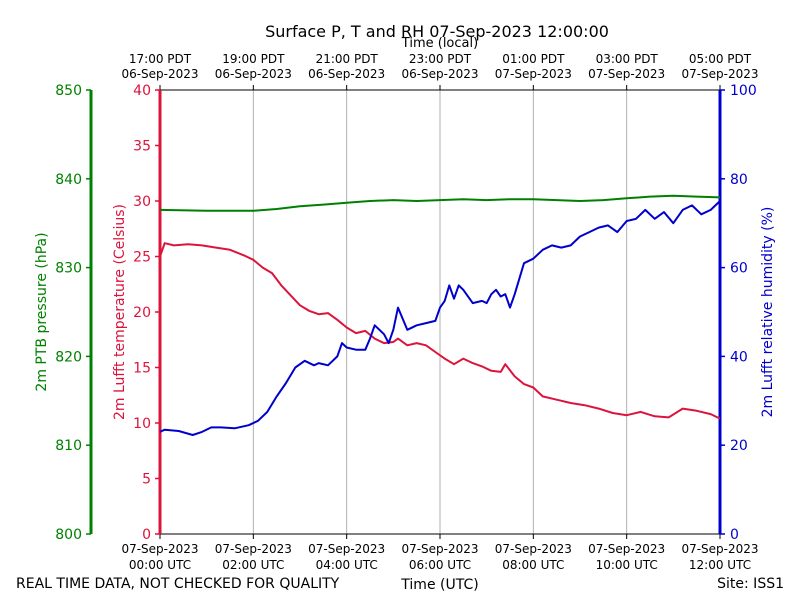 This screenshot has width=800, height=600. I want to click on top-tick-time: 23:00 PDT, so click(440, 59).